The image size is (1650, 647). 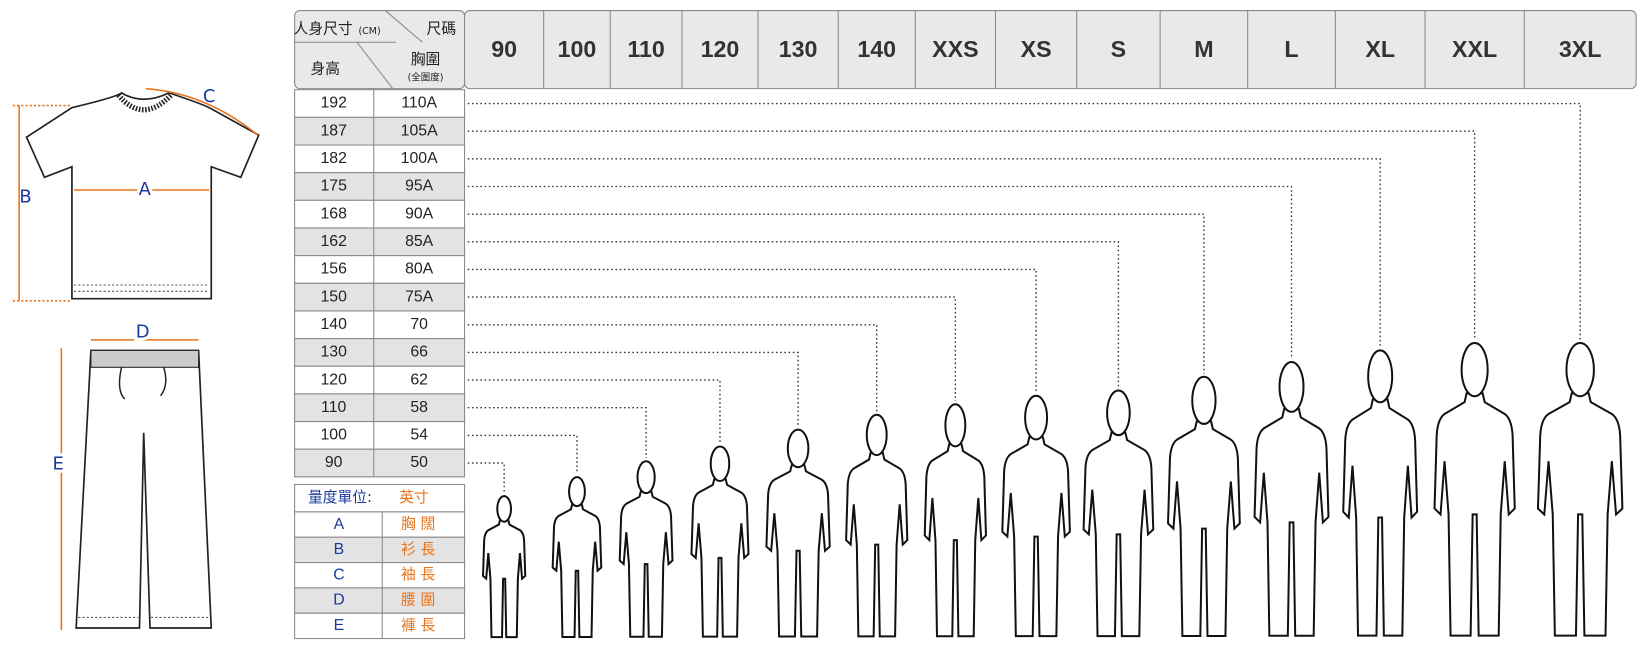 I want to click on legend-letter: C, so click(x=338, y=574).